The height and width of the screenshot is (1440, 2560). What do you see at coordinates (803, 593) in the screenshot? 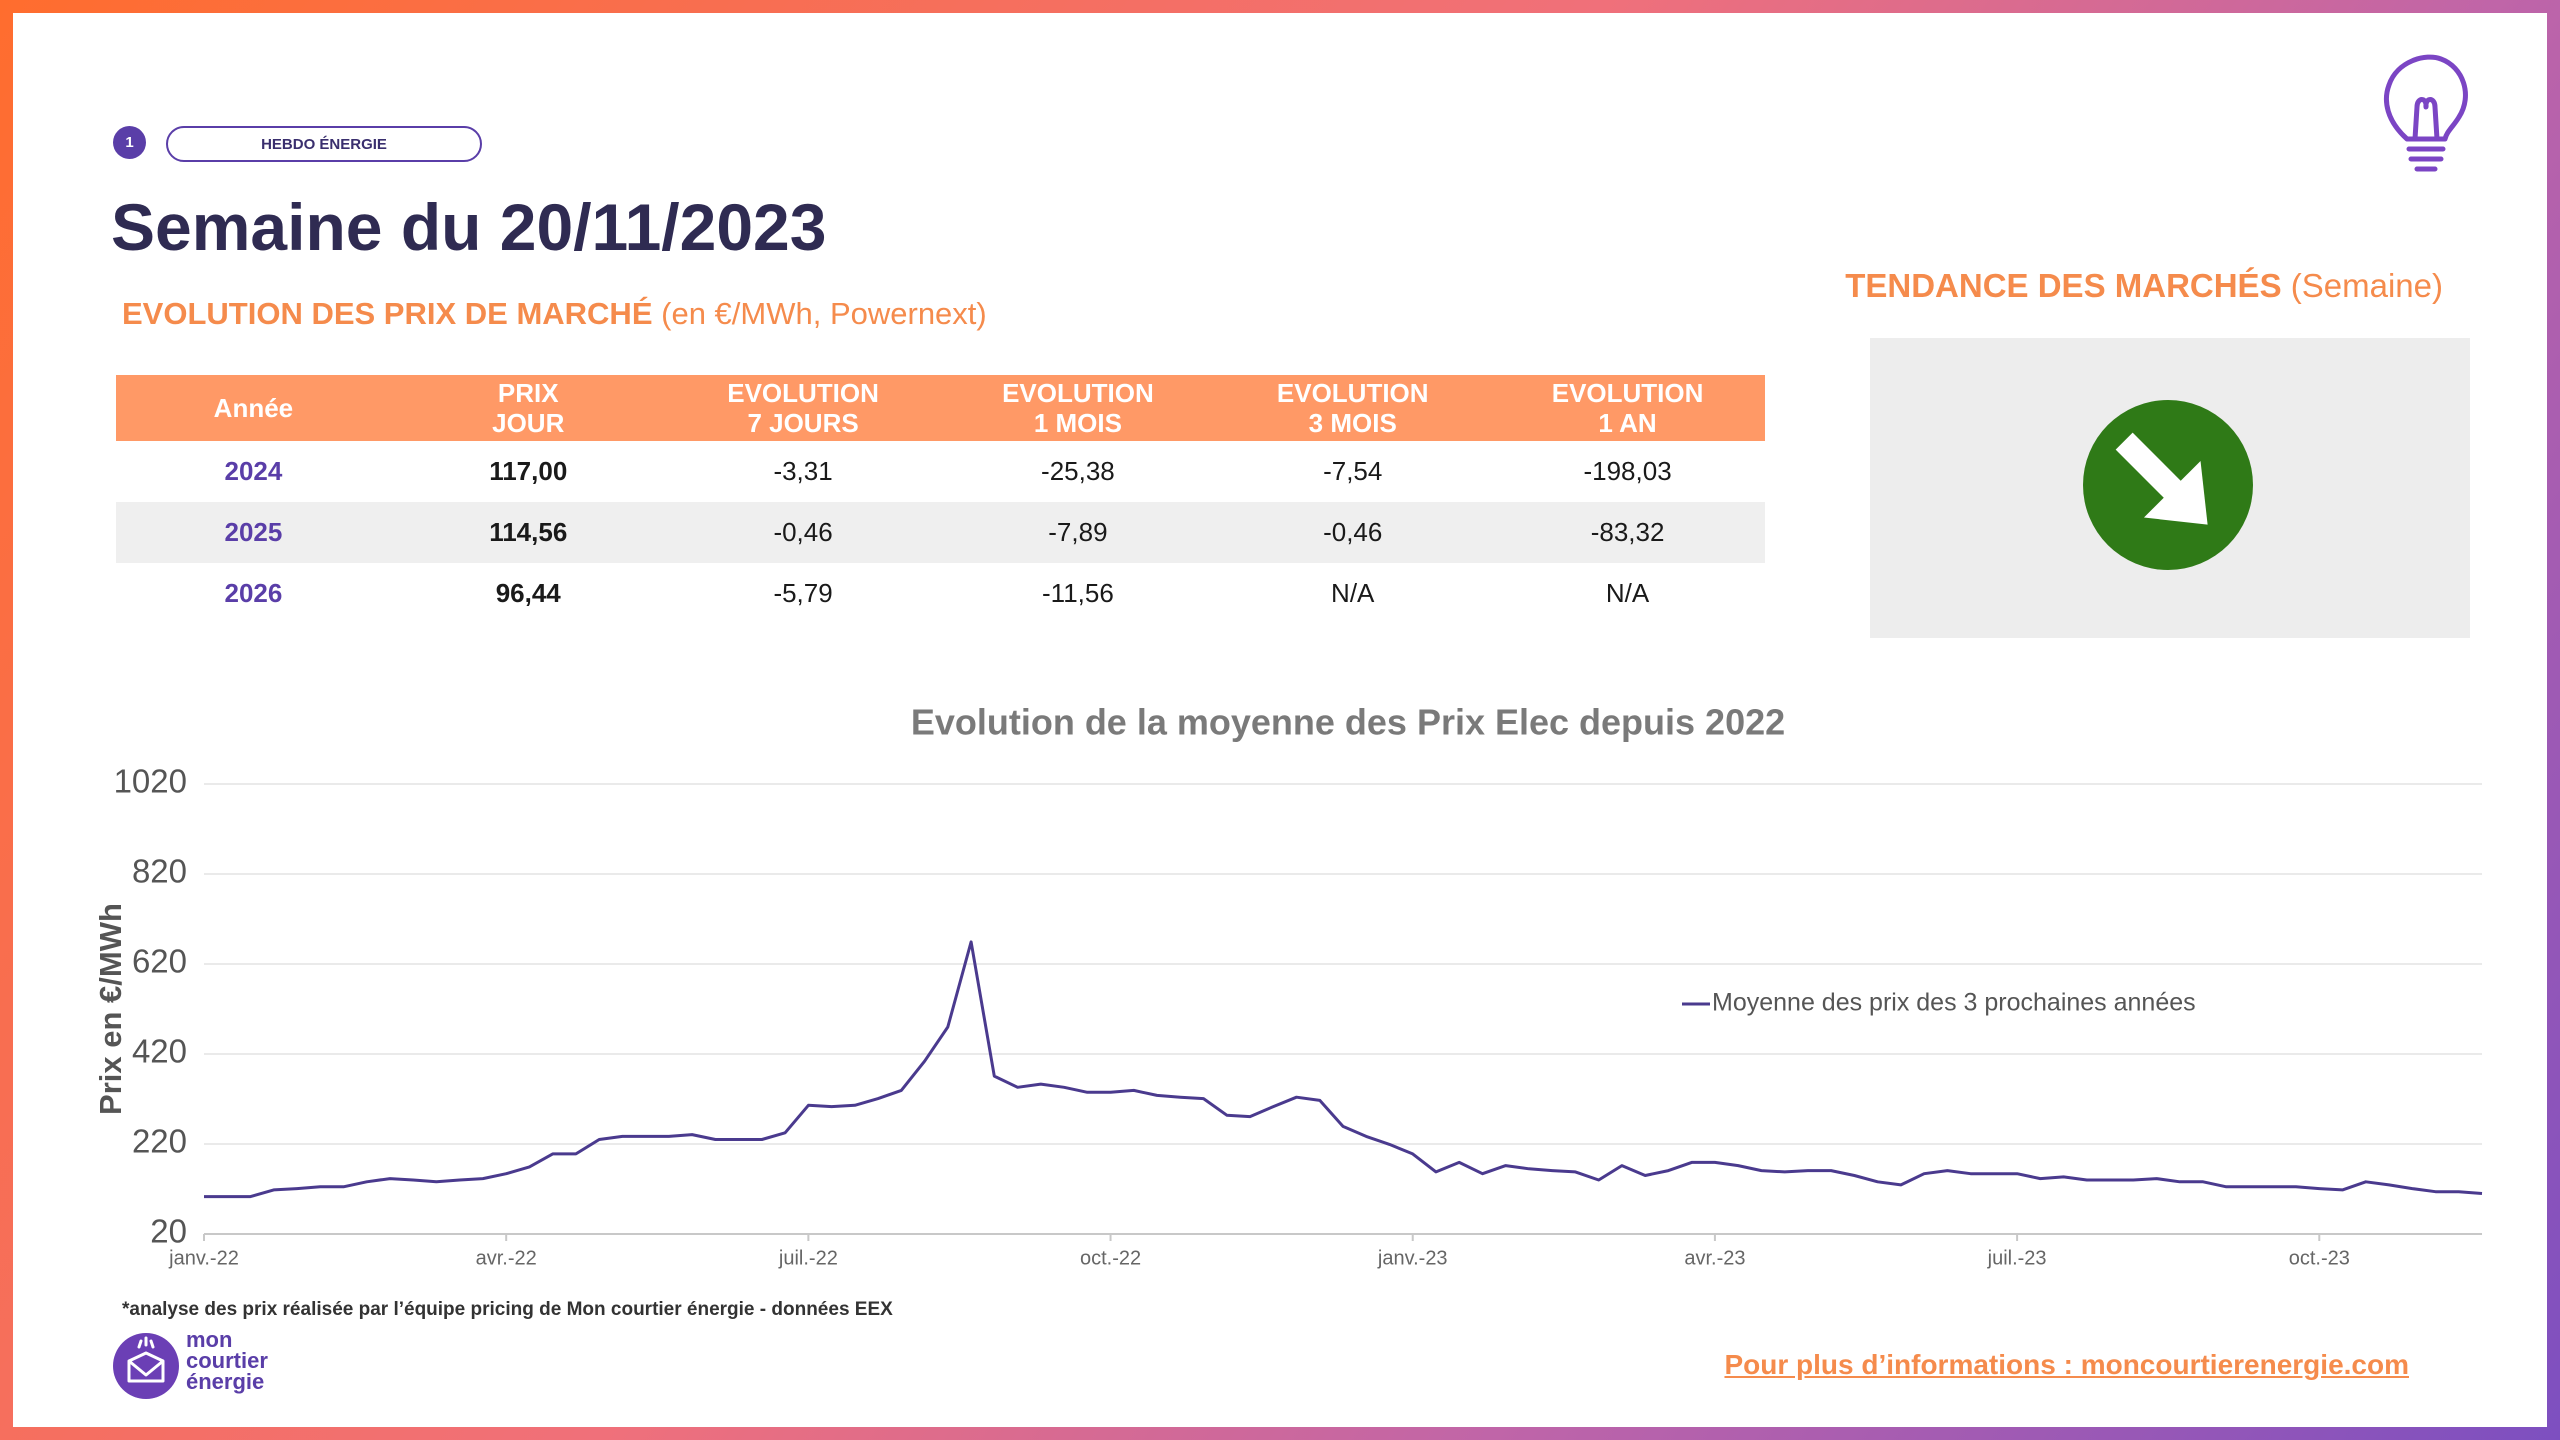
I see `table-cell: -5,79` at bounding box center [803, 593].